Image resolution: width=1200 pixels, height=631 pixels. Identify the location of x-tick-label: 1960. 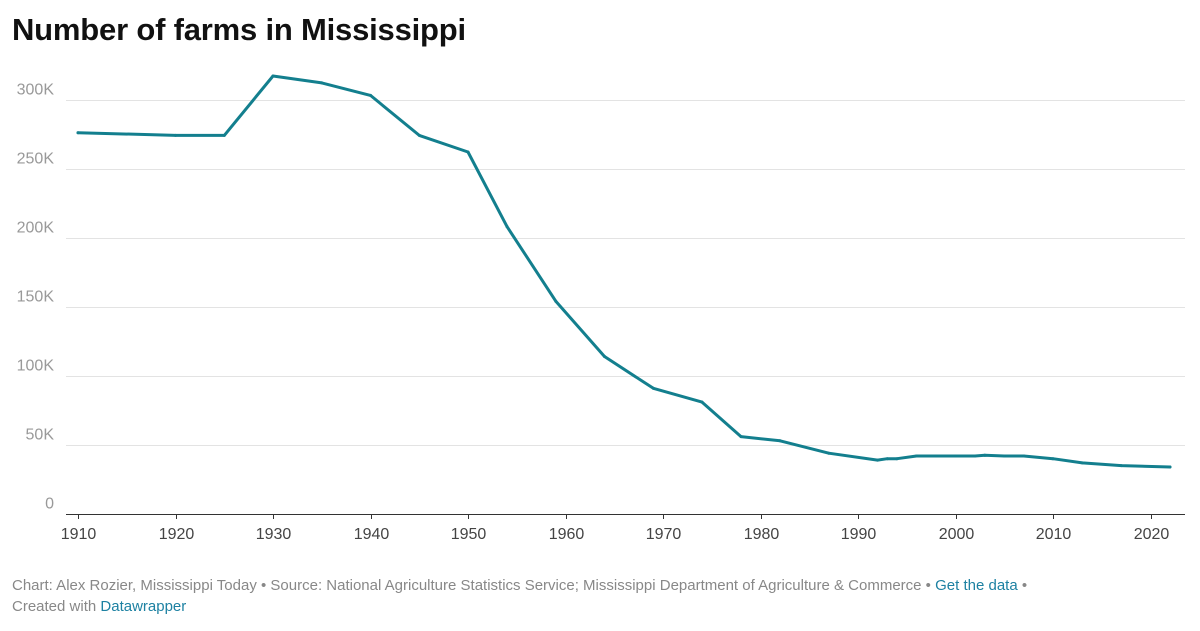
(567, 534).